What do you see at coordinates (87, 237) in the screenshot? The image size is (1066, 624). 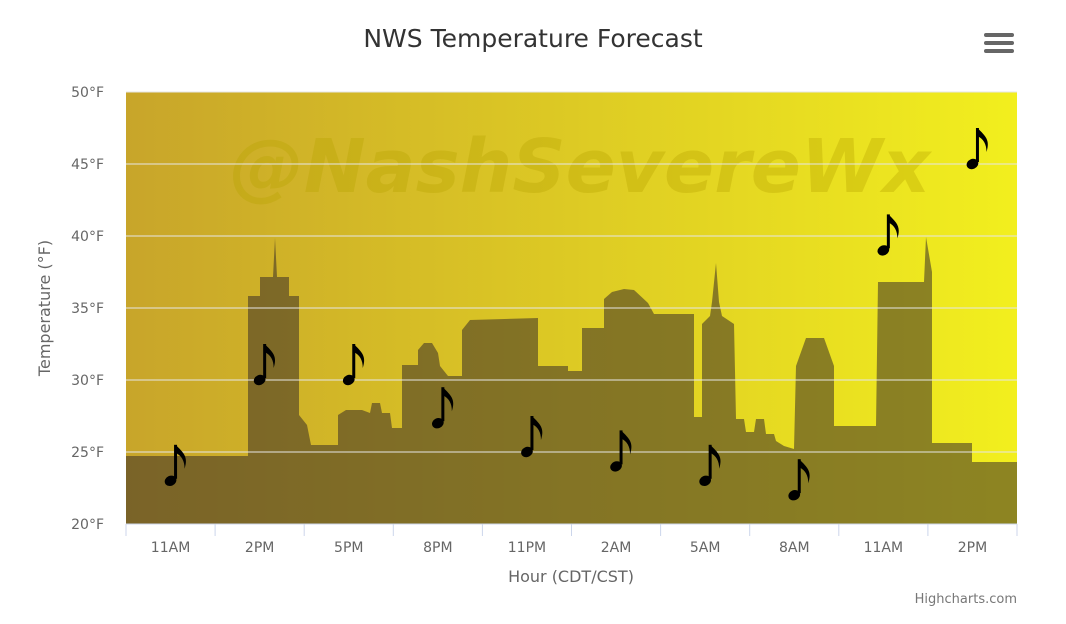 I see `y-tick-label: 40°F` at bounding box center [87, 237].